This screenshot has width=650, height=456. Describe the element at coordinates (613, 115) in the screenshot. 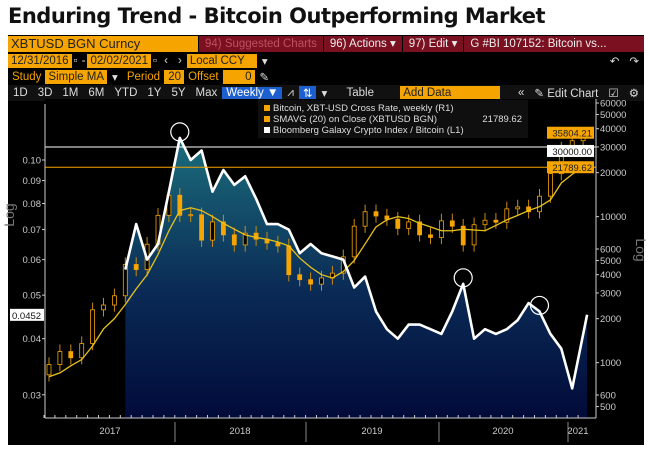

I see `right-tick-label: 50000` at that location.